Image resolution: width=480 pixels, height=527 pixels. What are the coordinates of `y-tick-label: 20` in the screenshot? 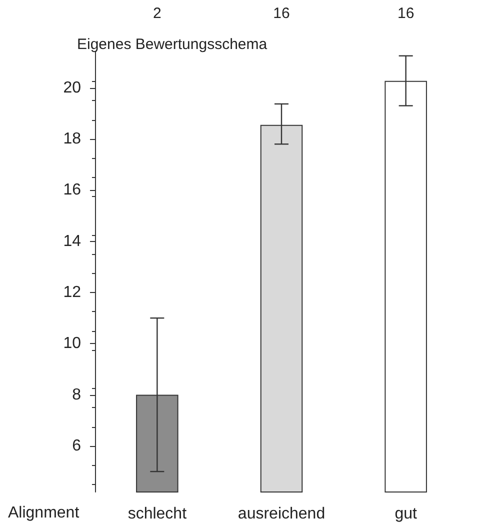 It's located at (72, 87).